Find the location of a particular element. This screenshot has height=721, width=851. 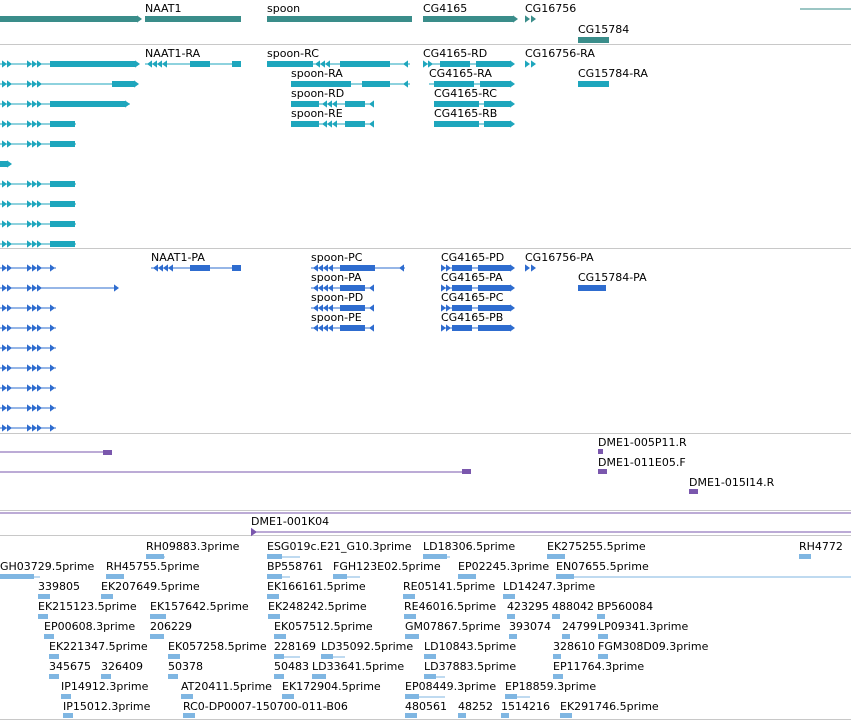

feature-label: 206229 is located at coordinates (171, 626).